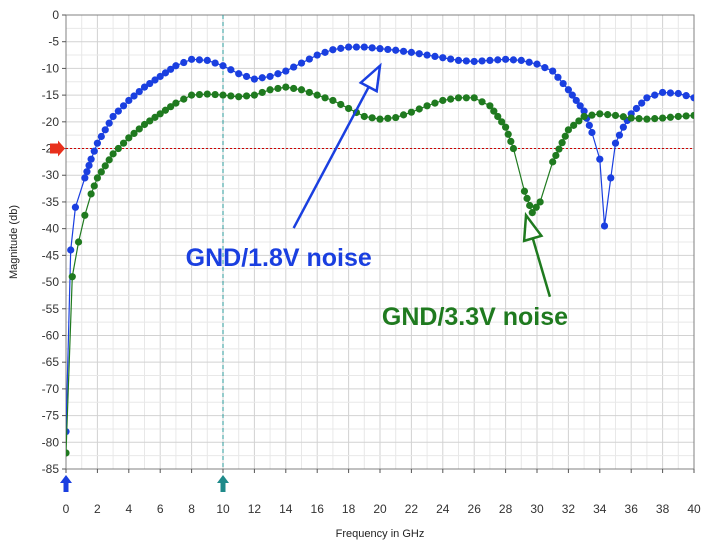 This screenshot has width=707, height=545. What do you see at coordinates (223, 487) in the screenshot?
I see `x-marker-teal-stem` at bounding box center [223, 487].